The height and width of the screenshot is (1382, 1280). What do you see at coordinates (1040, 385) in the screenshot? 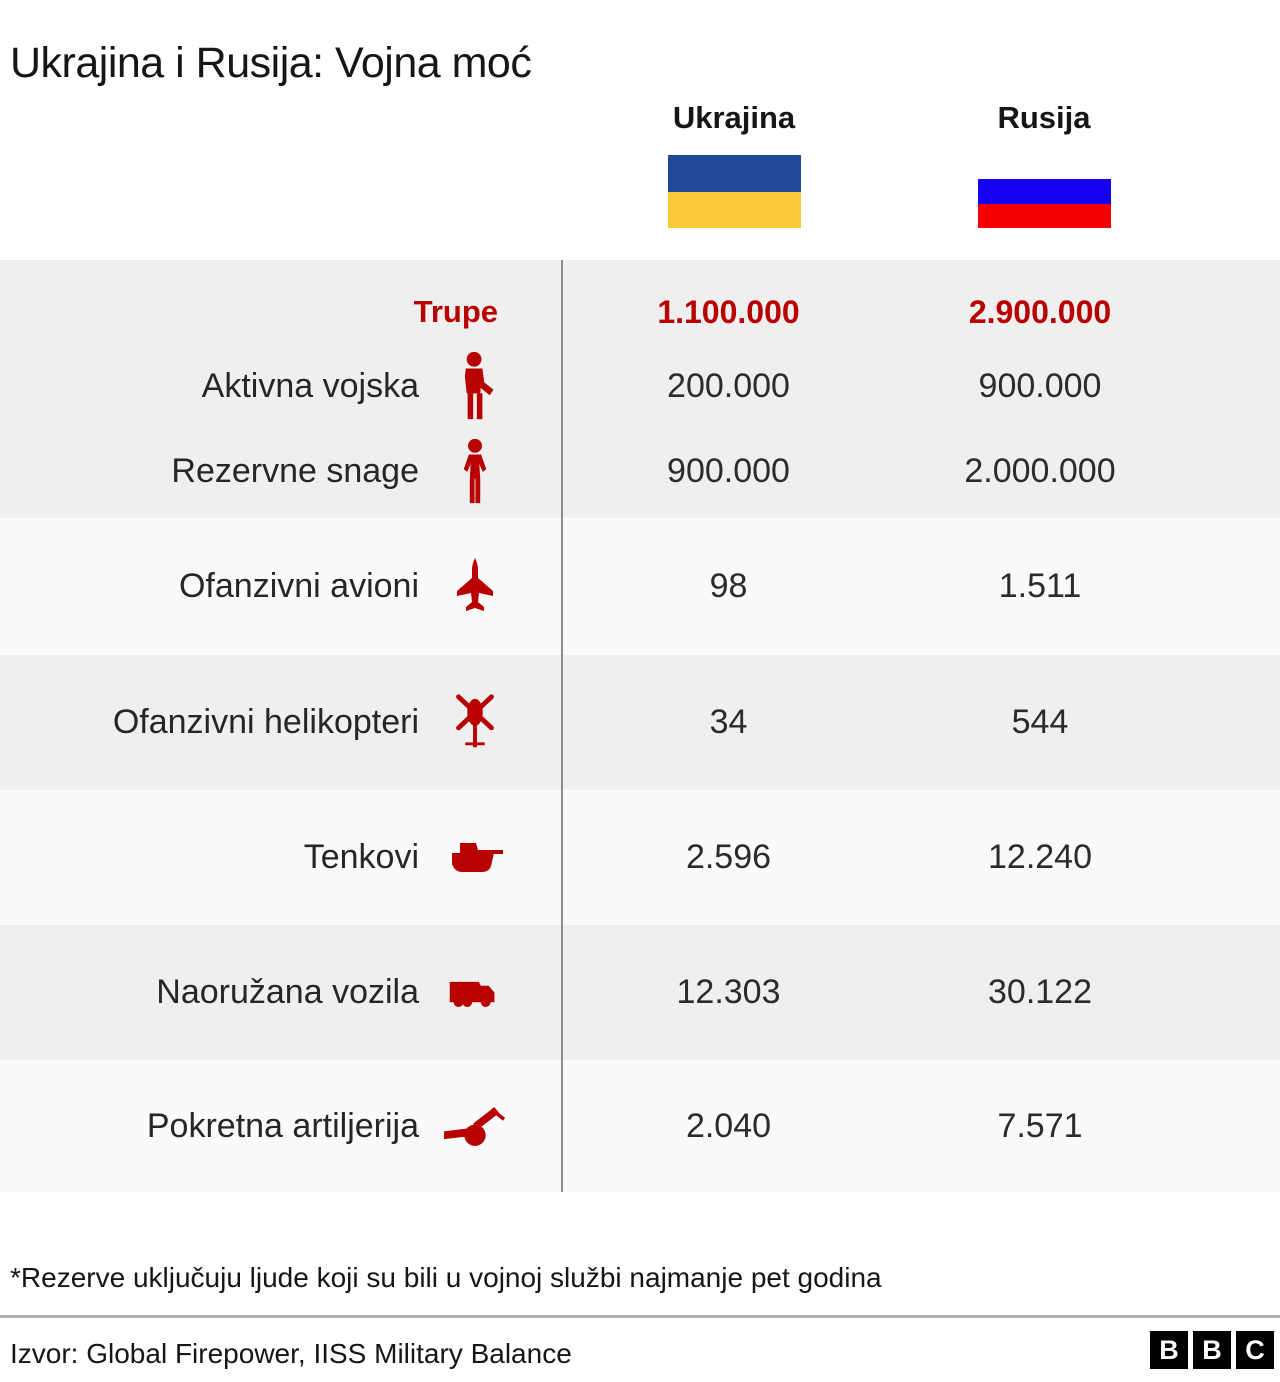
I see `russia-value: 900.000` at bounding box center [1040, 385].